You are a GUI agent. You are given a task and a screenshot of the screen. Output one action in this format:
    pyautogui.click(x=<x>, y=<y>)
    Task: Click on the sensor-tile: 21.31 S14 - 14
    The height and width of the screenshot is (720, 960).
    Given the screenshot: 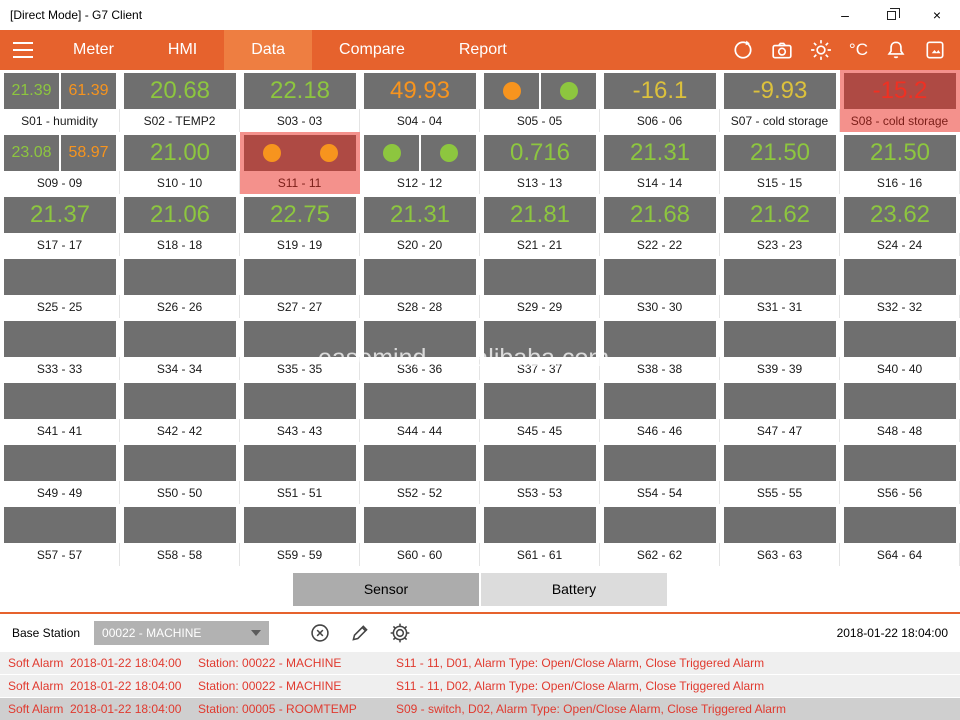 What is the action you would take?
    pyautogui.click(x=660, y=163)
    